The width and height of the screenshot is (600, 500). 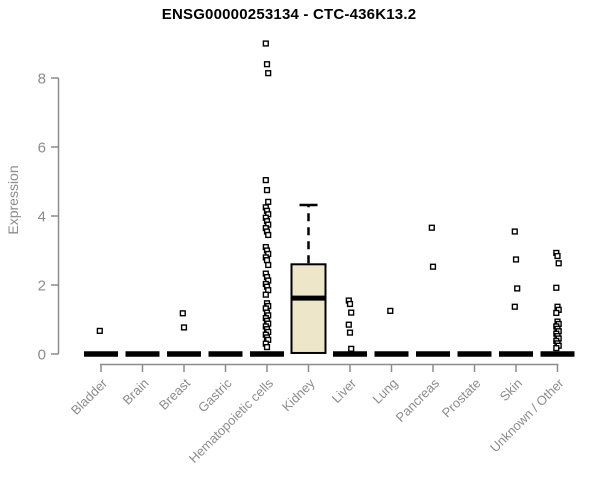 I want to click on boxplot-skin, so click(x=516, y=292).